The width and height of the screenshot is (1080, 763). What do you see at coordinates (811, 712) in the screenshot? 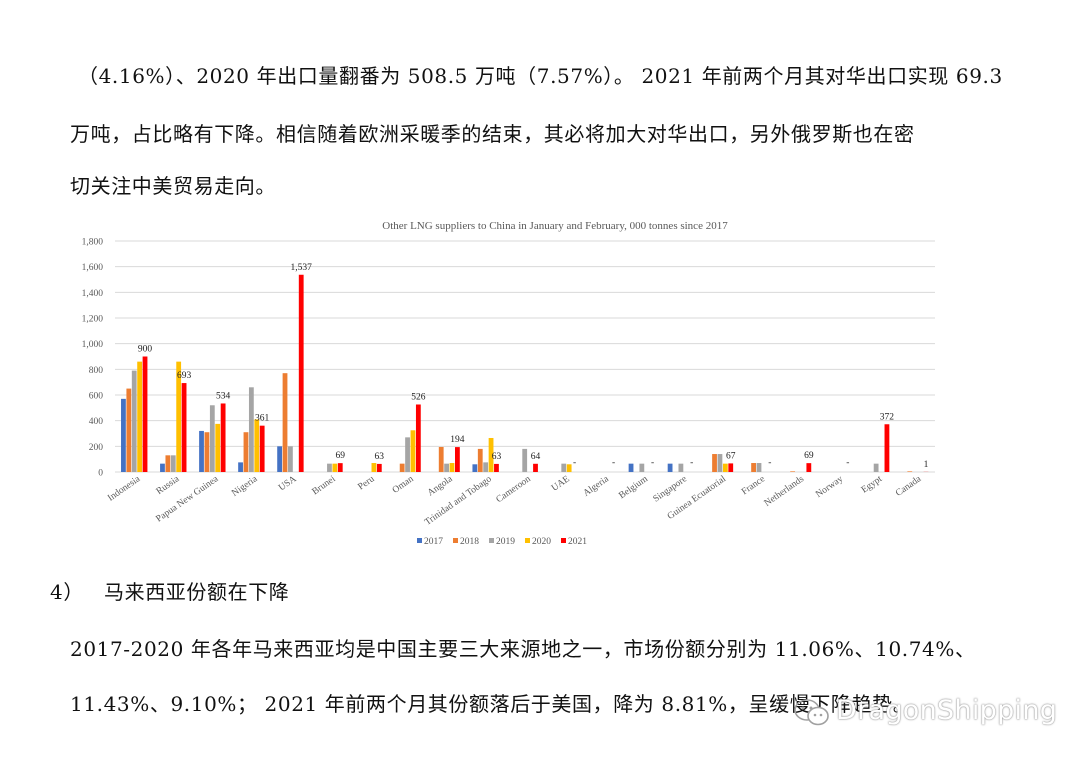
I see `wechat-logo-icon` at bounding box center [811, 712].